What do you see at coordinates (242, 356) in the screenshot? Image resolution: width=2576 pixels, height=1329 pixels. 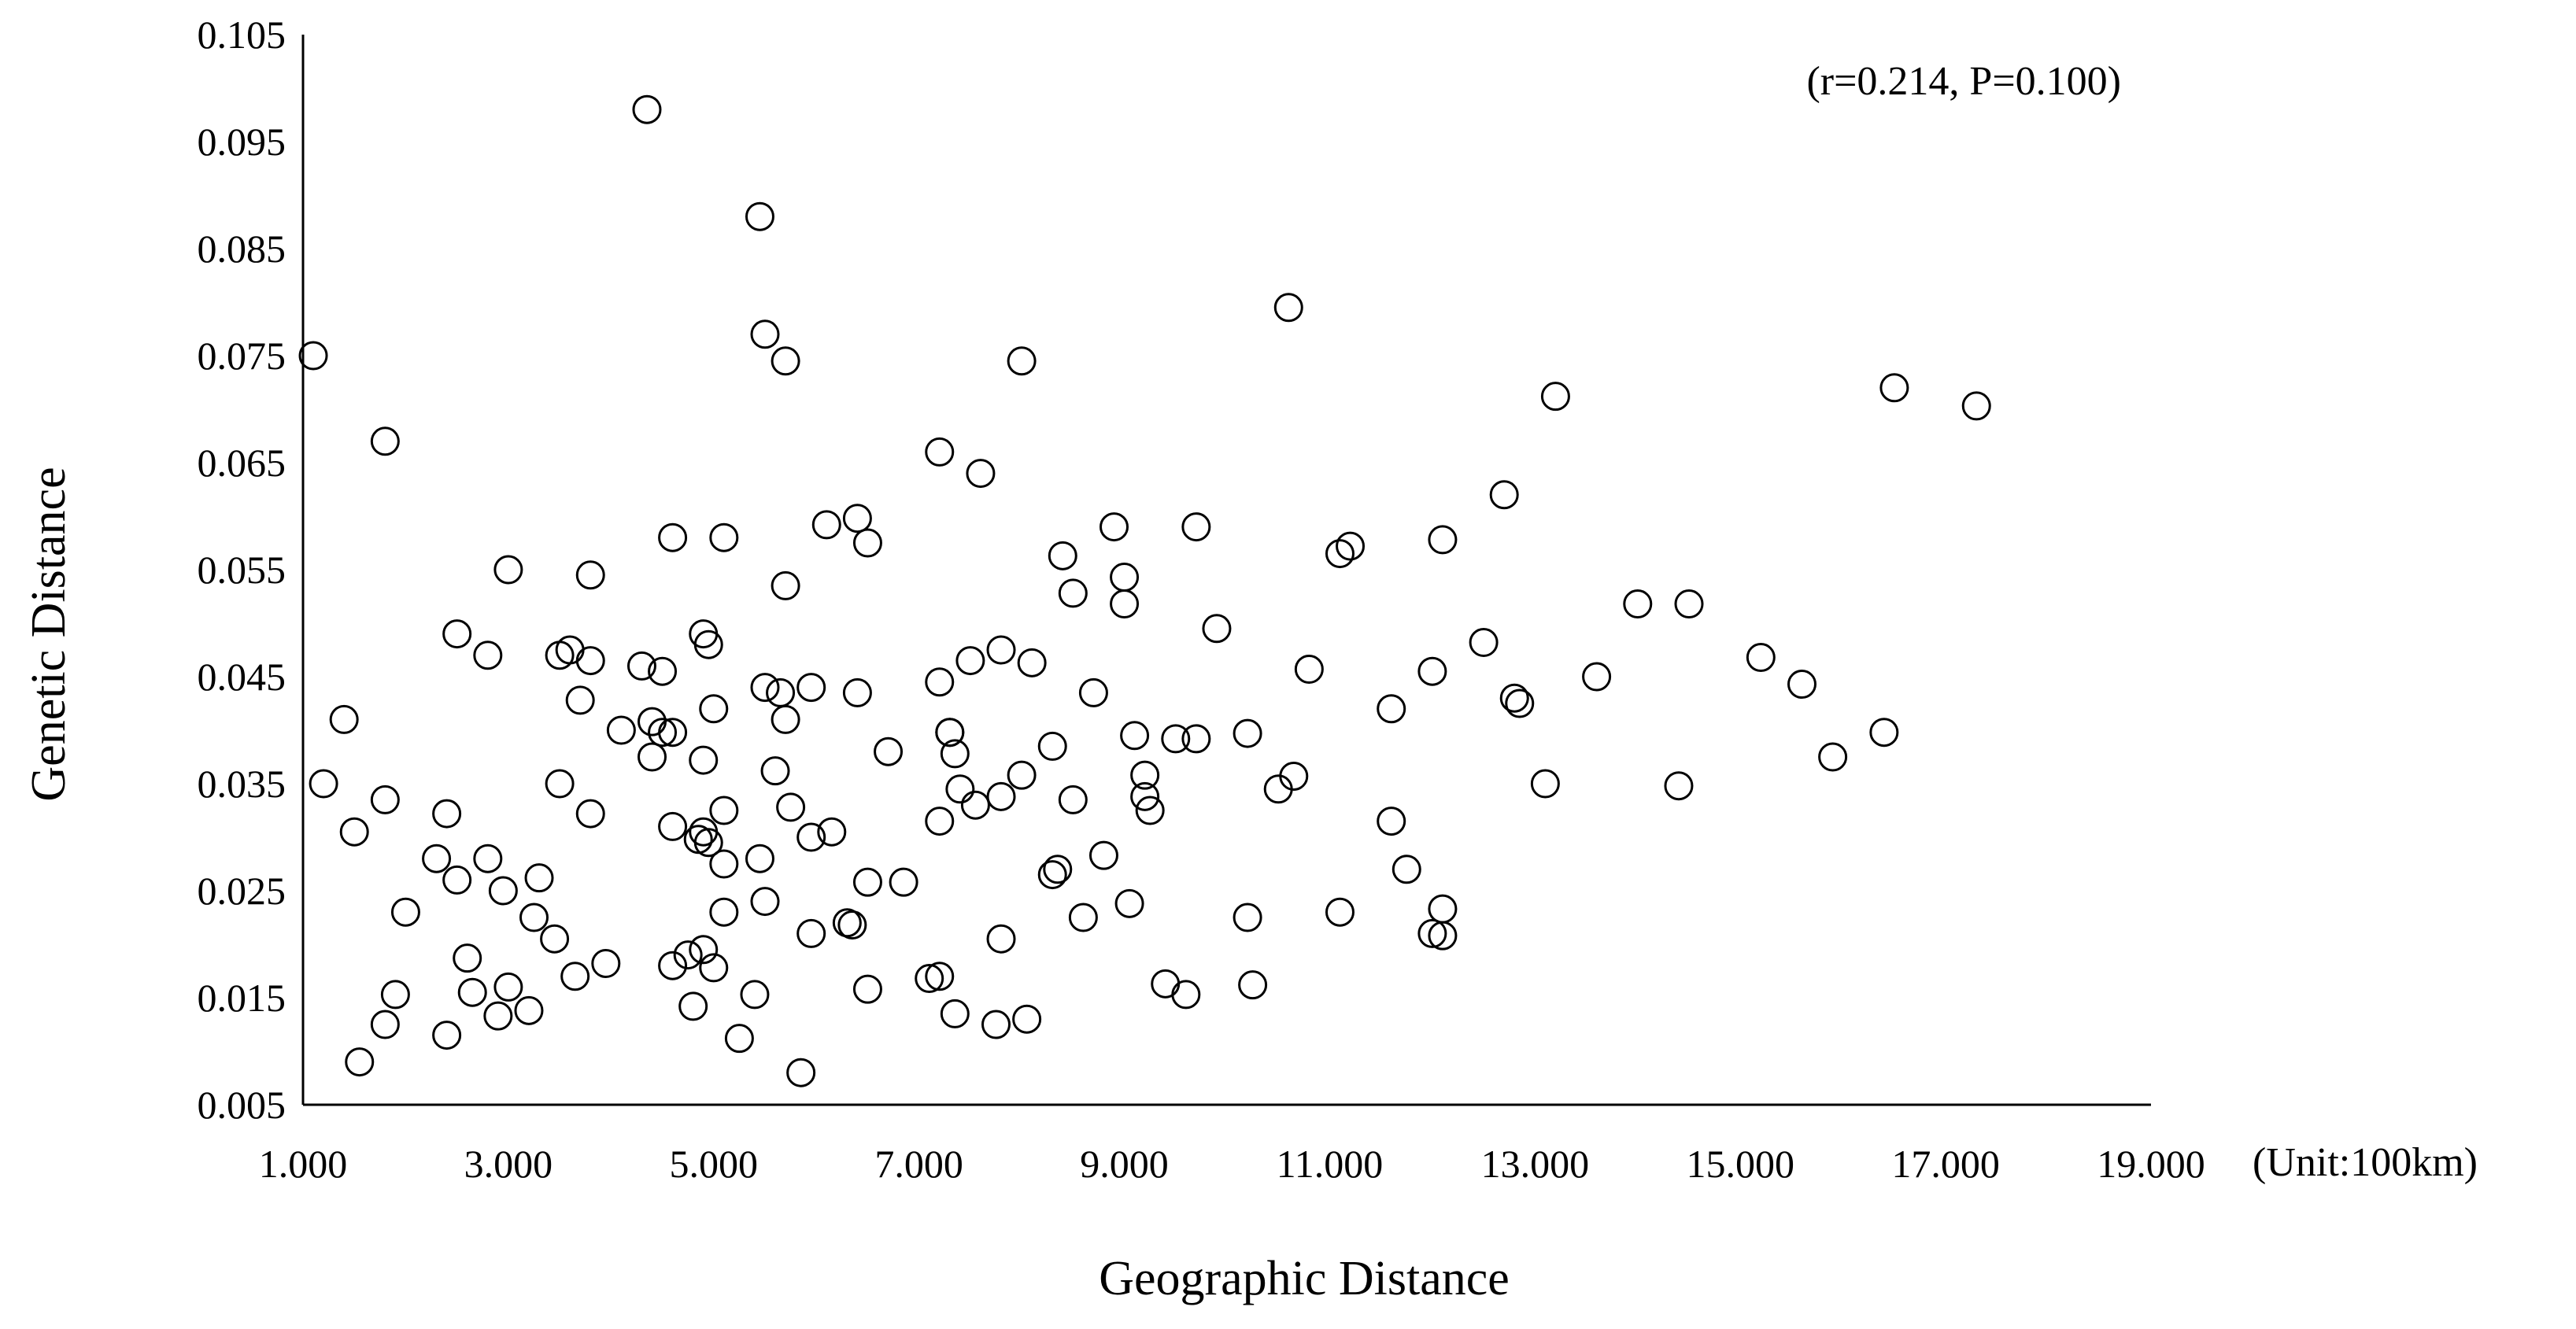 I see `y-tick-label: 0.075` at bounding box center [242, 356].